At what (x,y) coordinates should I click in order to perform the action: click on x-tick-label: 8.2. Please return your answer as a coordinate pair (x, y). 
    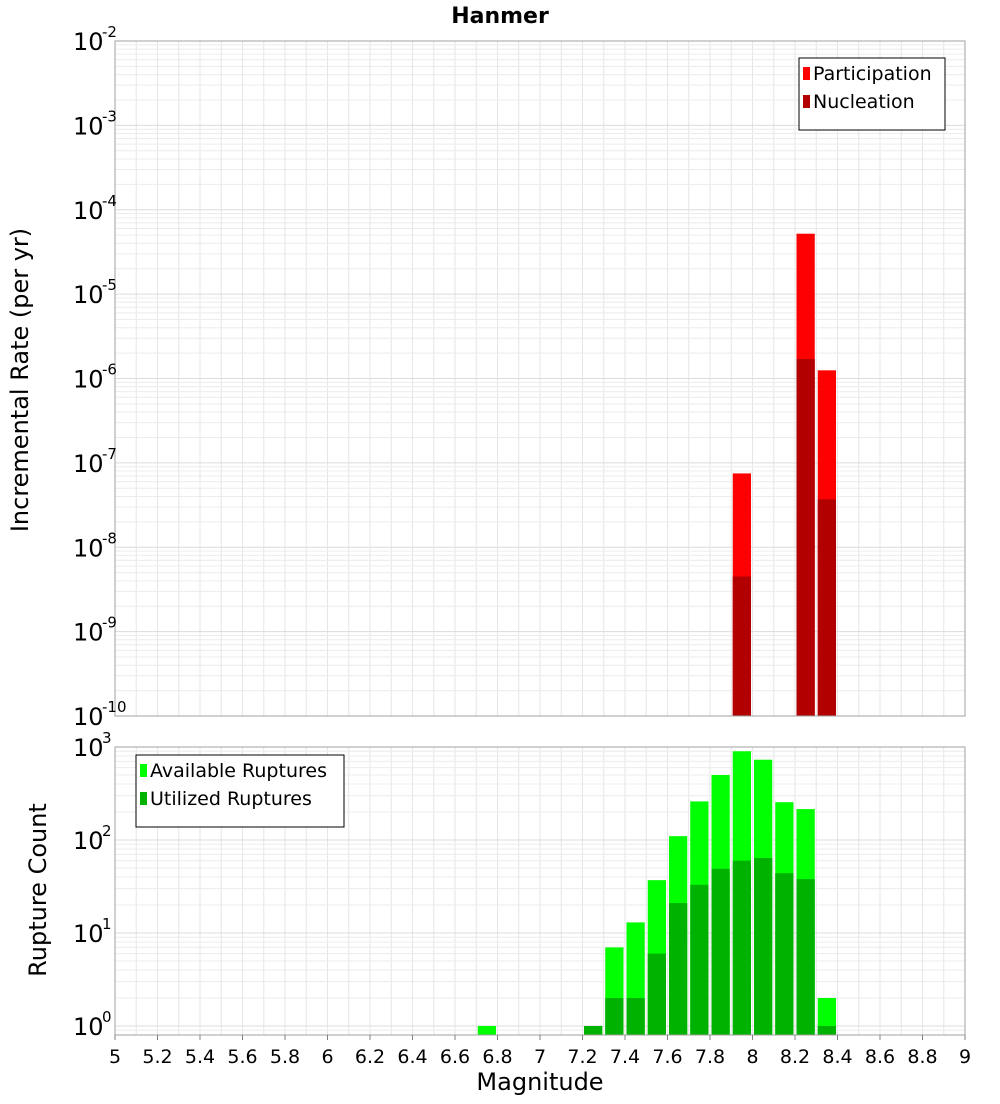
    Looking at the image, I should click on (795, 1057).